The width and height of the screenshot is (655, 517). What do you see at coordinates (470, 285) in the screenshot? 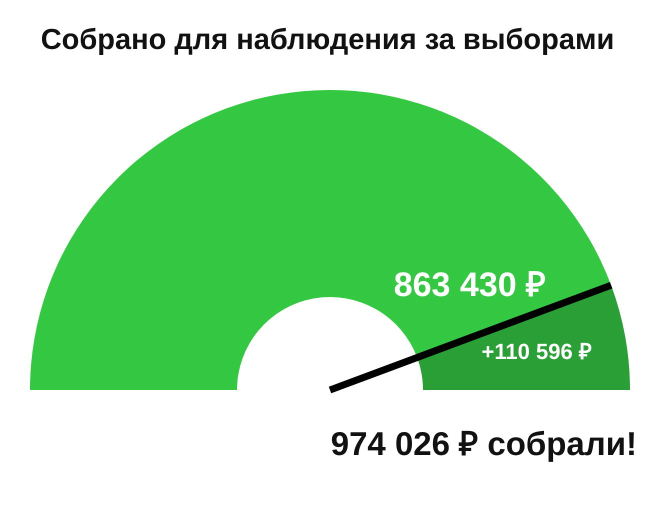
I see `slice-label: 863 430 ₽` at bounding box center [470, 285].